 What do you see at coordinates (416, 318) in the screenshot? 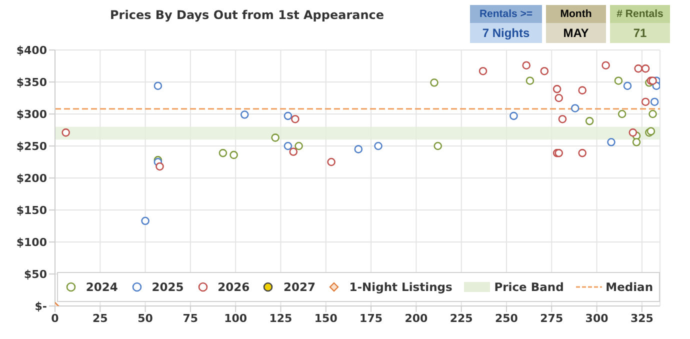
I see `x-tick-label: 200` at bounding box center [416, 318].